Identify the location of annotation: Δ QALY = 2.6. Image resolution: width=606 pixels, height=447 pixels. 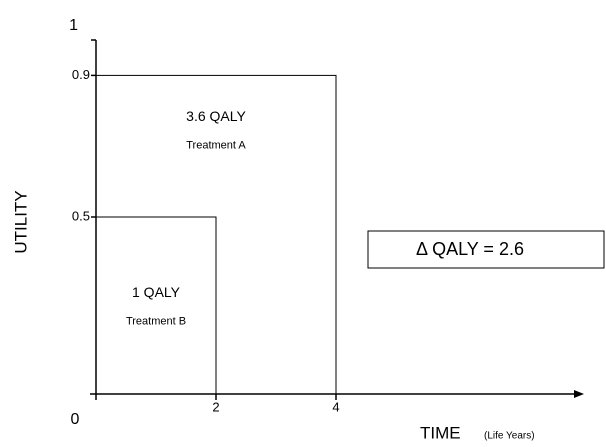
(470, 249).